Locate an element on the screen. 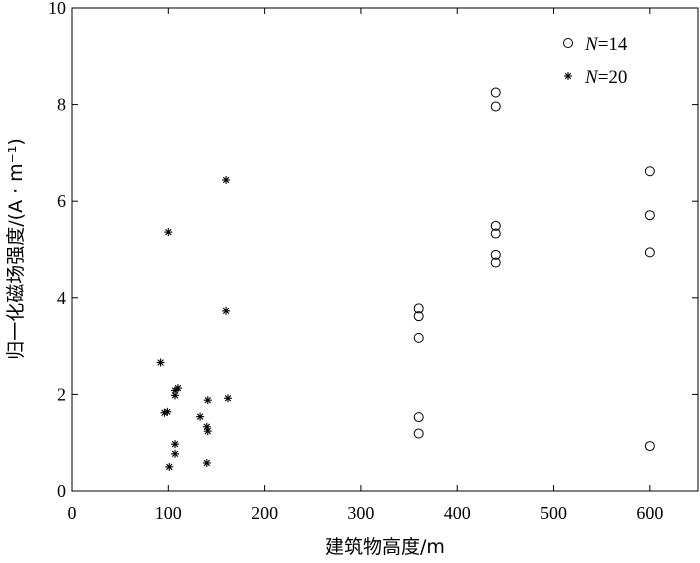 This screenshot has width=700, height=563. series-n20 is located at coordinates (194, 323).